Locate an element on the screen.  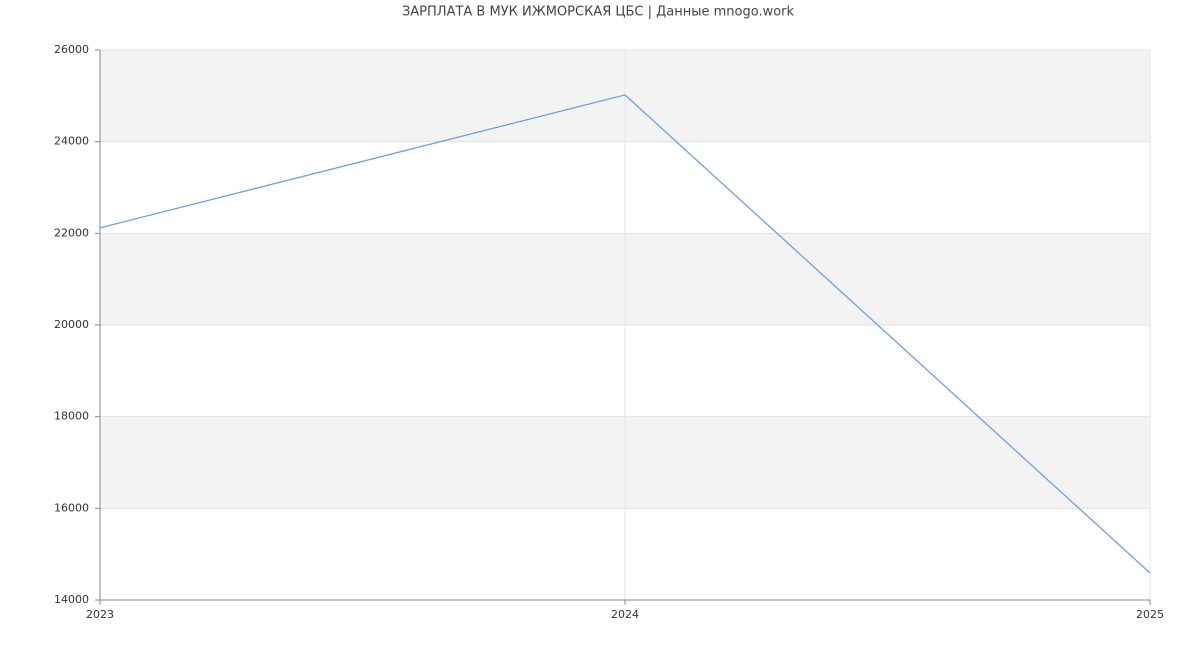
x-tick-label: 2023 is located at coordinates (100, 614).